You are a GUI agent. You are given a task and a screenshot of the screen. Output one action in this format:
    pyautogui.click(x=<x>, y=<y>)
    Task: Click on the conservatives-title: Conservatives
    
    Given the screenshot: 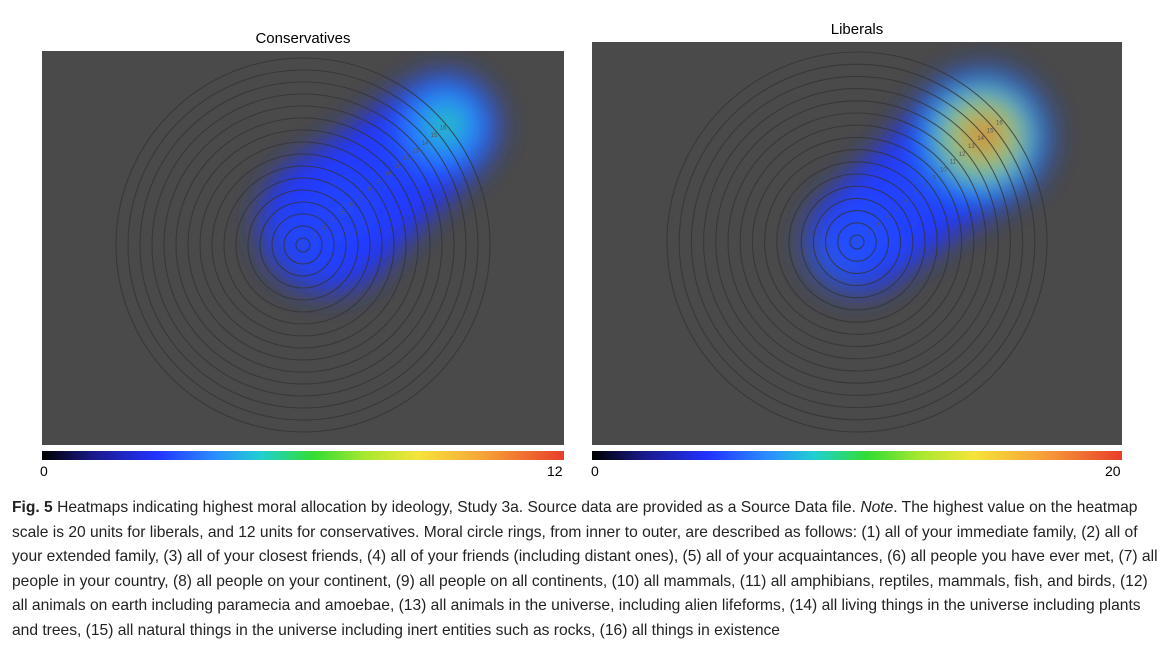 What is the action you would take?
    pyautogui.click(x=303, y=38)
    